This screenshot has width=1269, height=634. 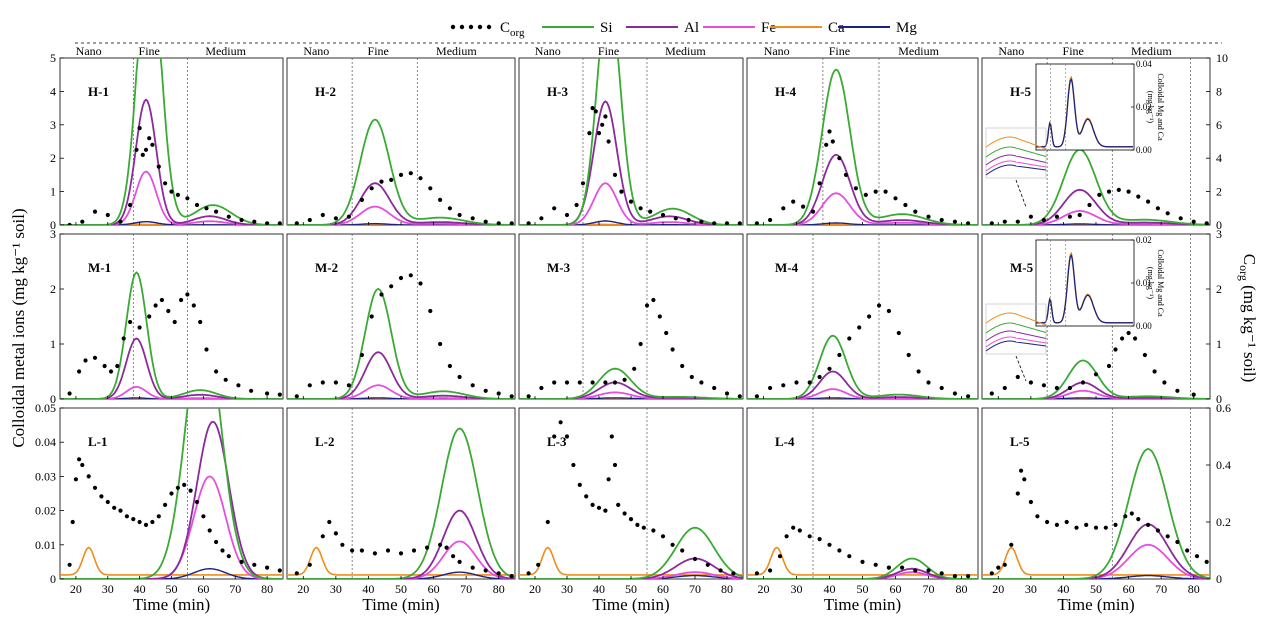 I want to click on legend-label-si: Si, so click(x=606, y=28).